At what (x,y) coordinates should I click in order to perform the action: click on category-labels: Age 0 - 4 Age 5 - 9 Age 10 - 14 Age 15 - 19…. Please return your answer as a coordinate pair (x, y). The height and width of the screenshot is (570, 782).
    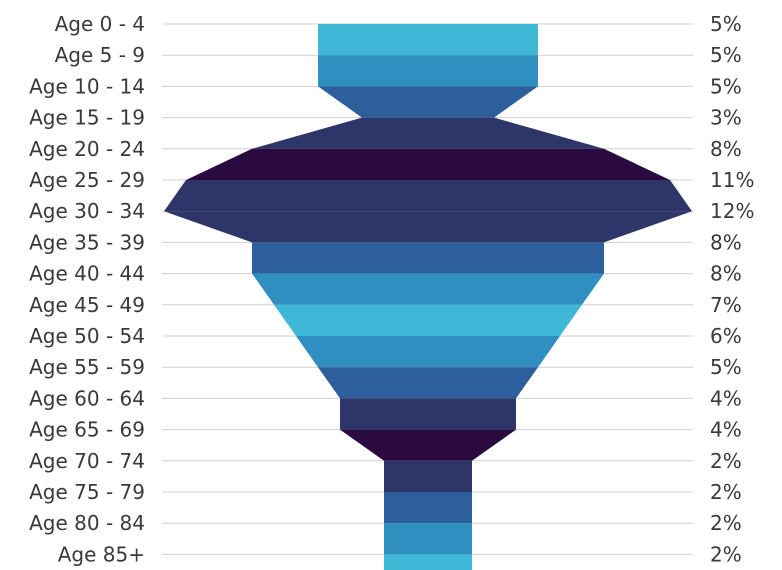
    Looking at the image, I should click on (87, 289).